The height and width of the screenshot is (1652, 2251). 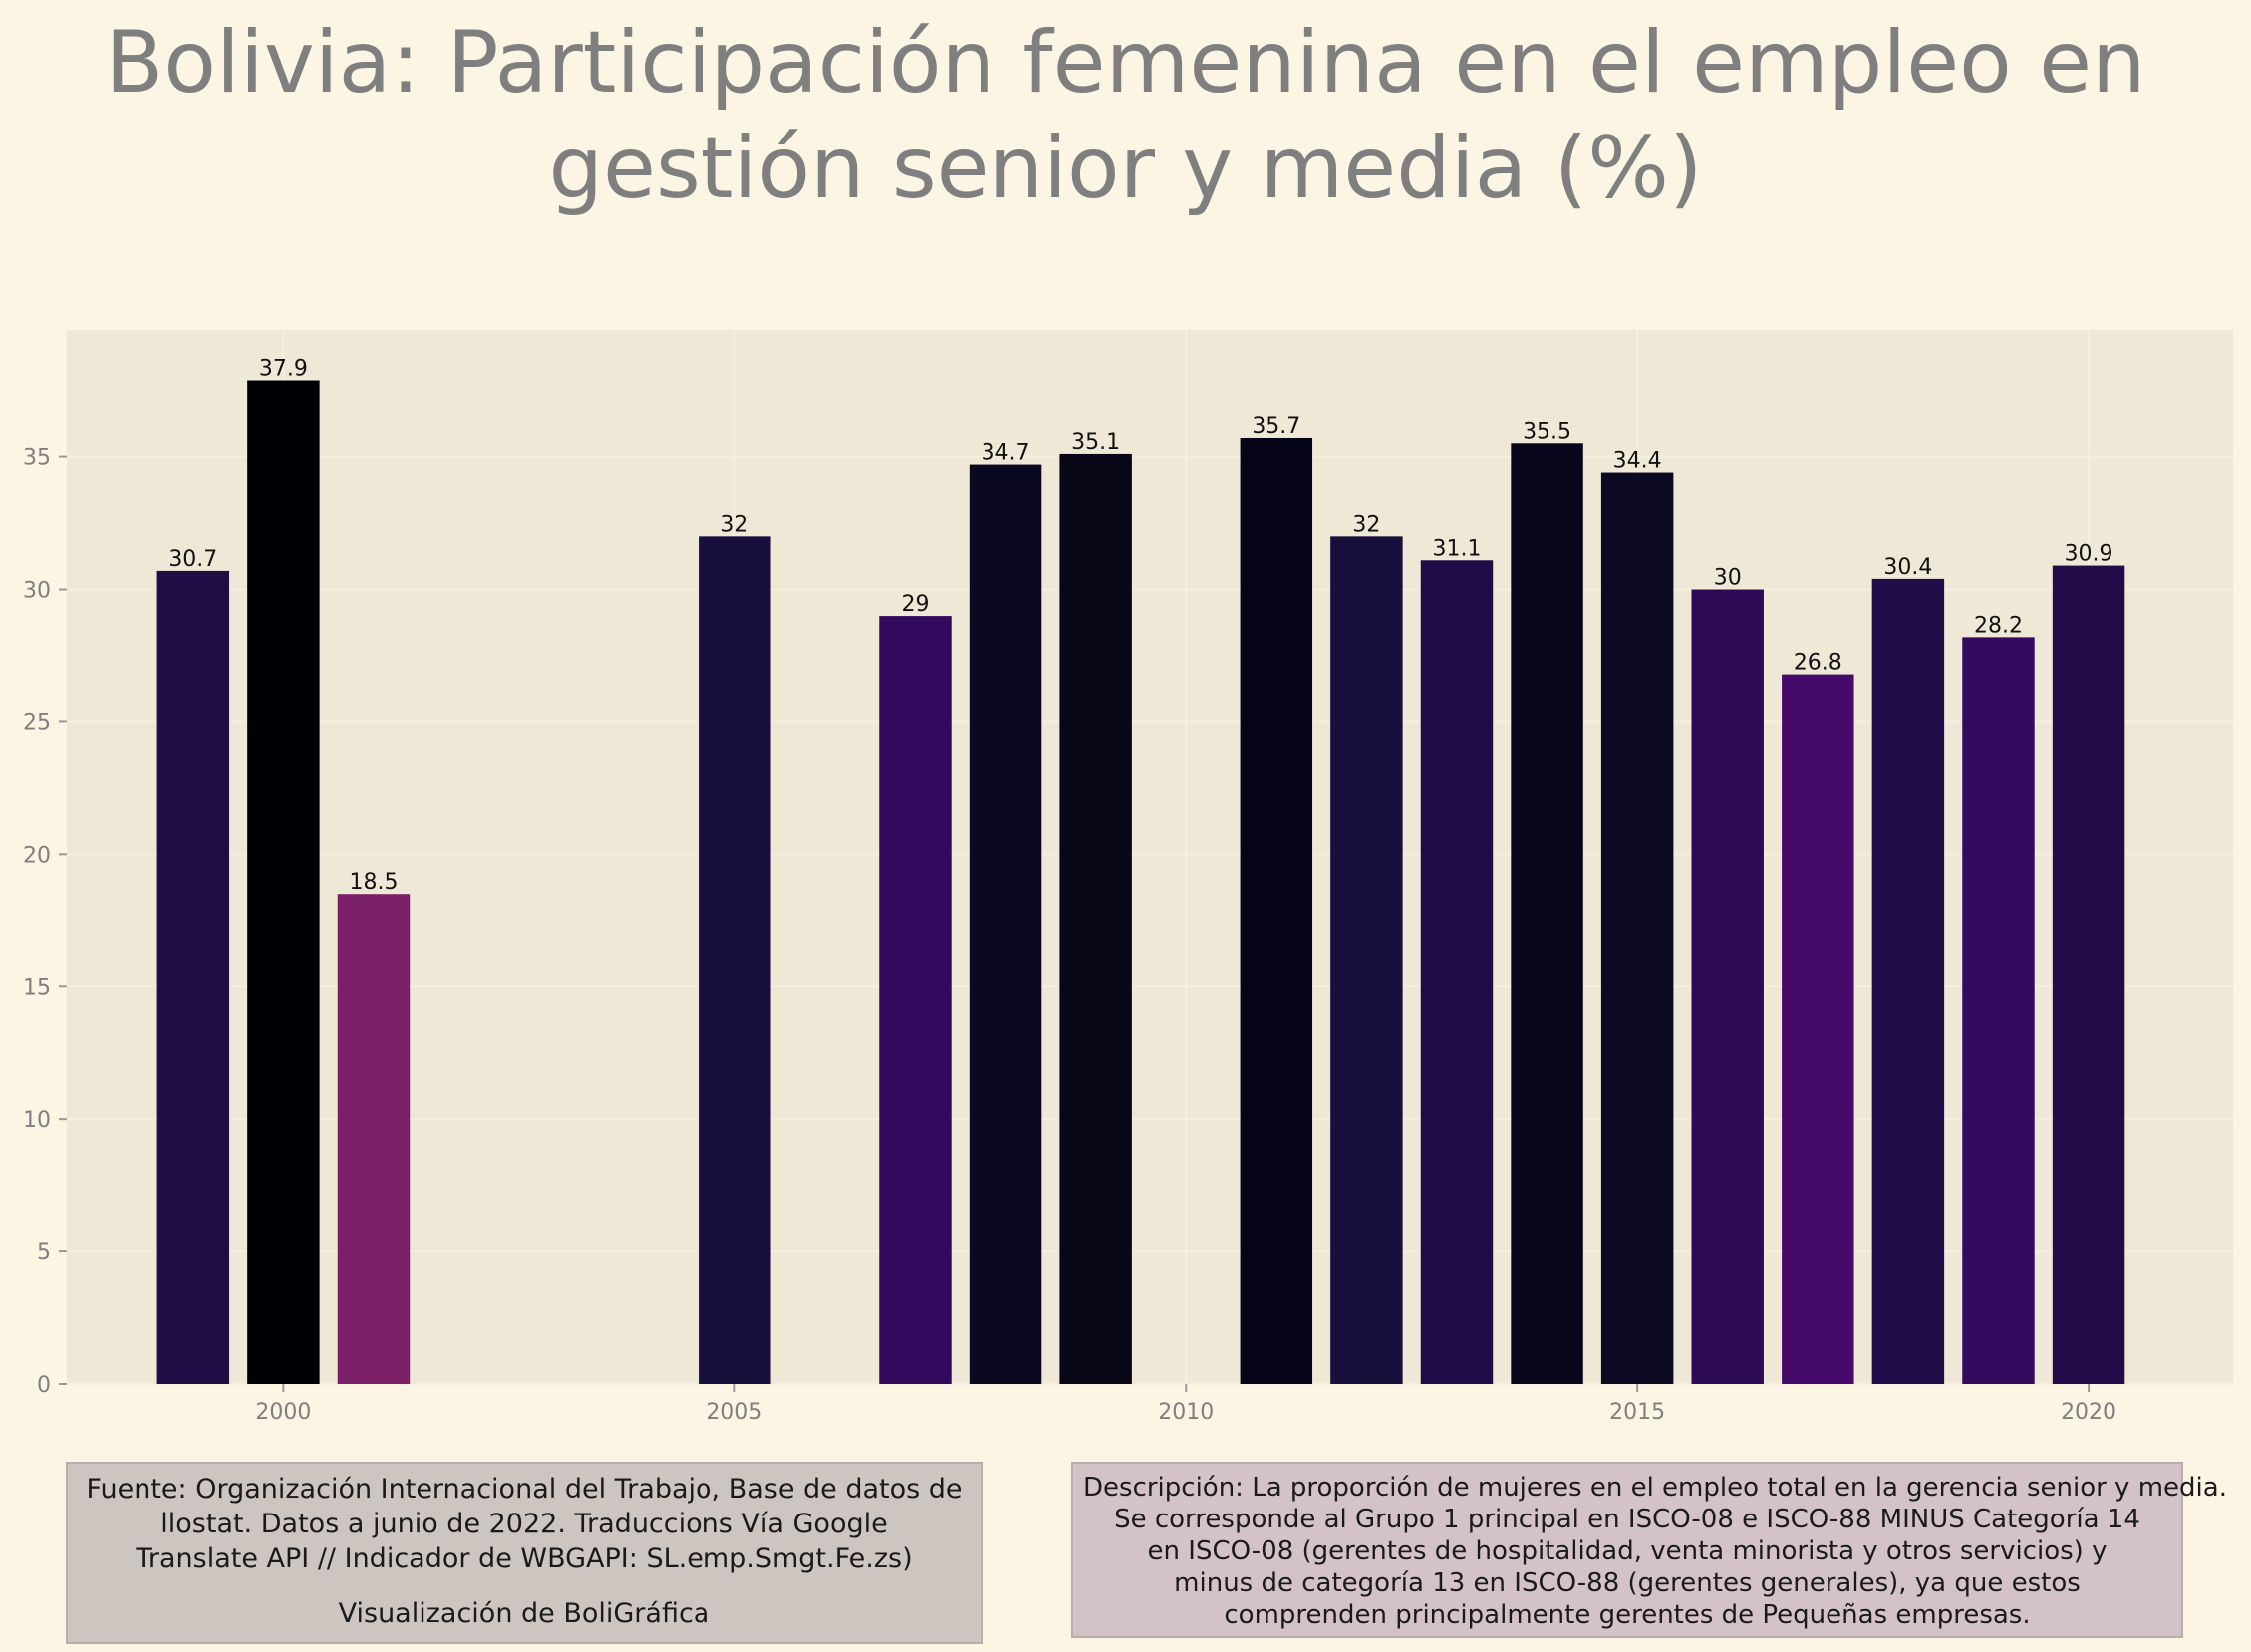 What do you see at coordinates (37, 855) in the screenshot?
I see `y-tick-label: 20` at bounding box center [37, 855].